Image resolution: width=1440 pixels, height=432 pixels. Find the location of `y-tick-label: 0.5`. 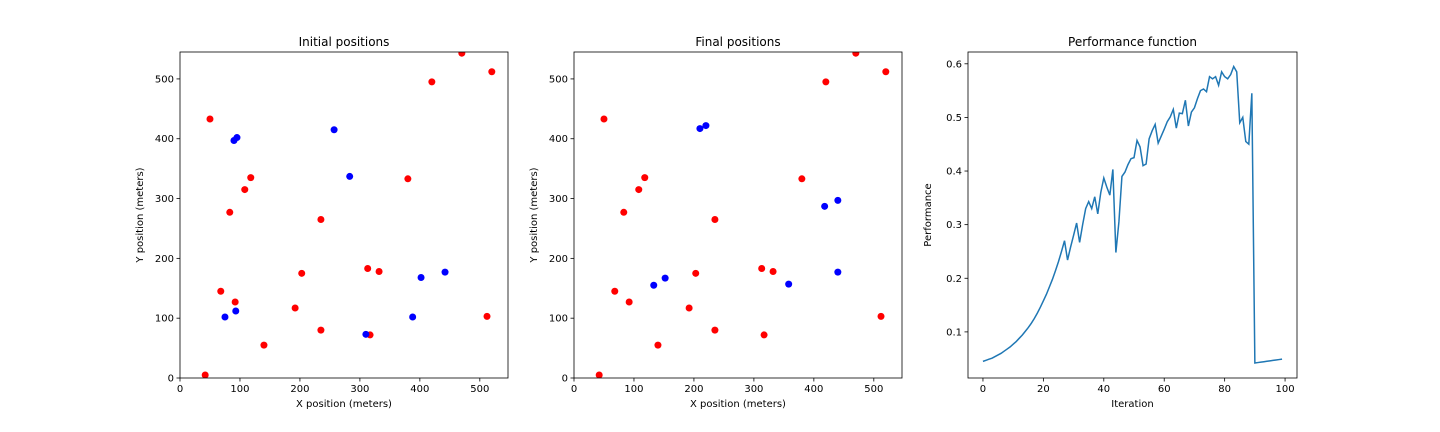

y-tick-label: 0.5 is located at coordinates (954, 118).